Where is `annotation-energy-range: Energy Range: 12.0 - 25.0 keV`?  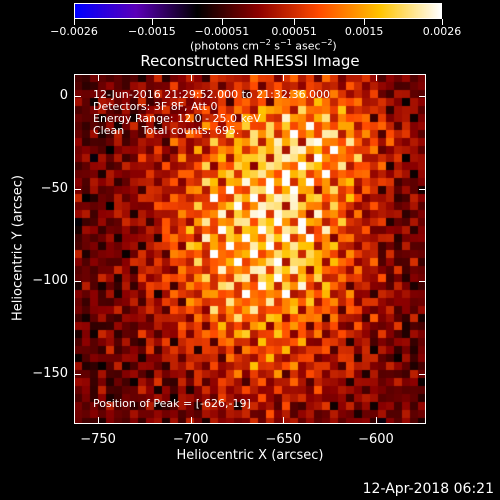 annotation-energy-range: Energy Range: 12.0 - 25.0 keV is located at coordinates (177, 118).